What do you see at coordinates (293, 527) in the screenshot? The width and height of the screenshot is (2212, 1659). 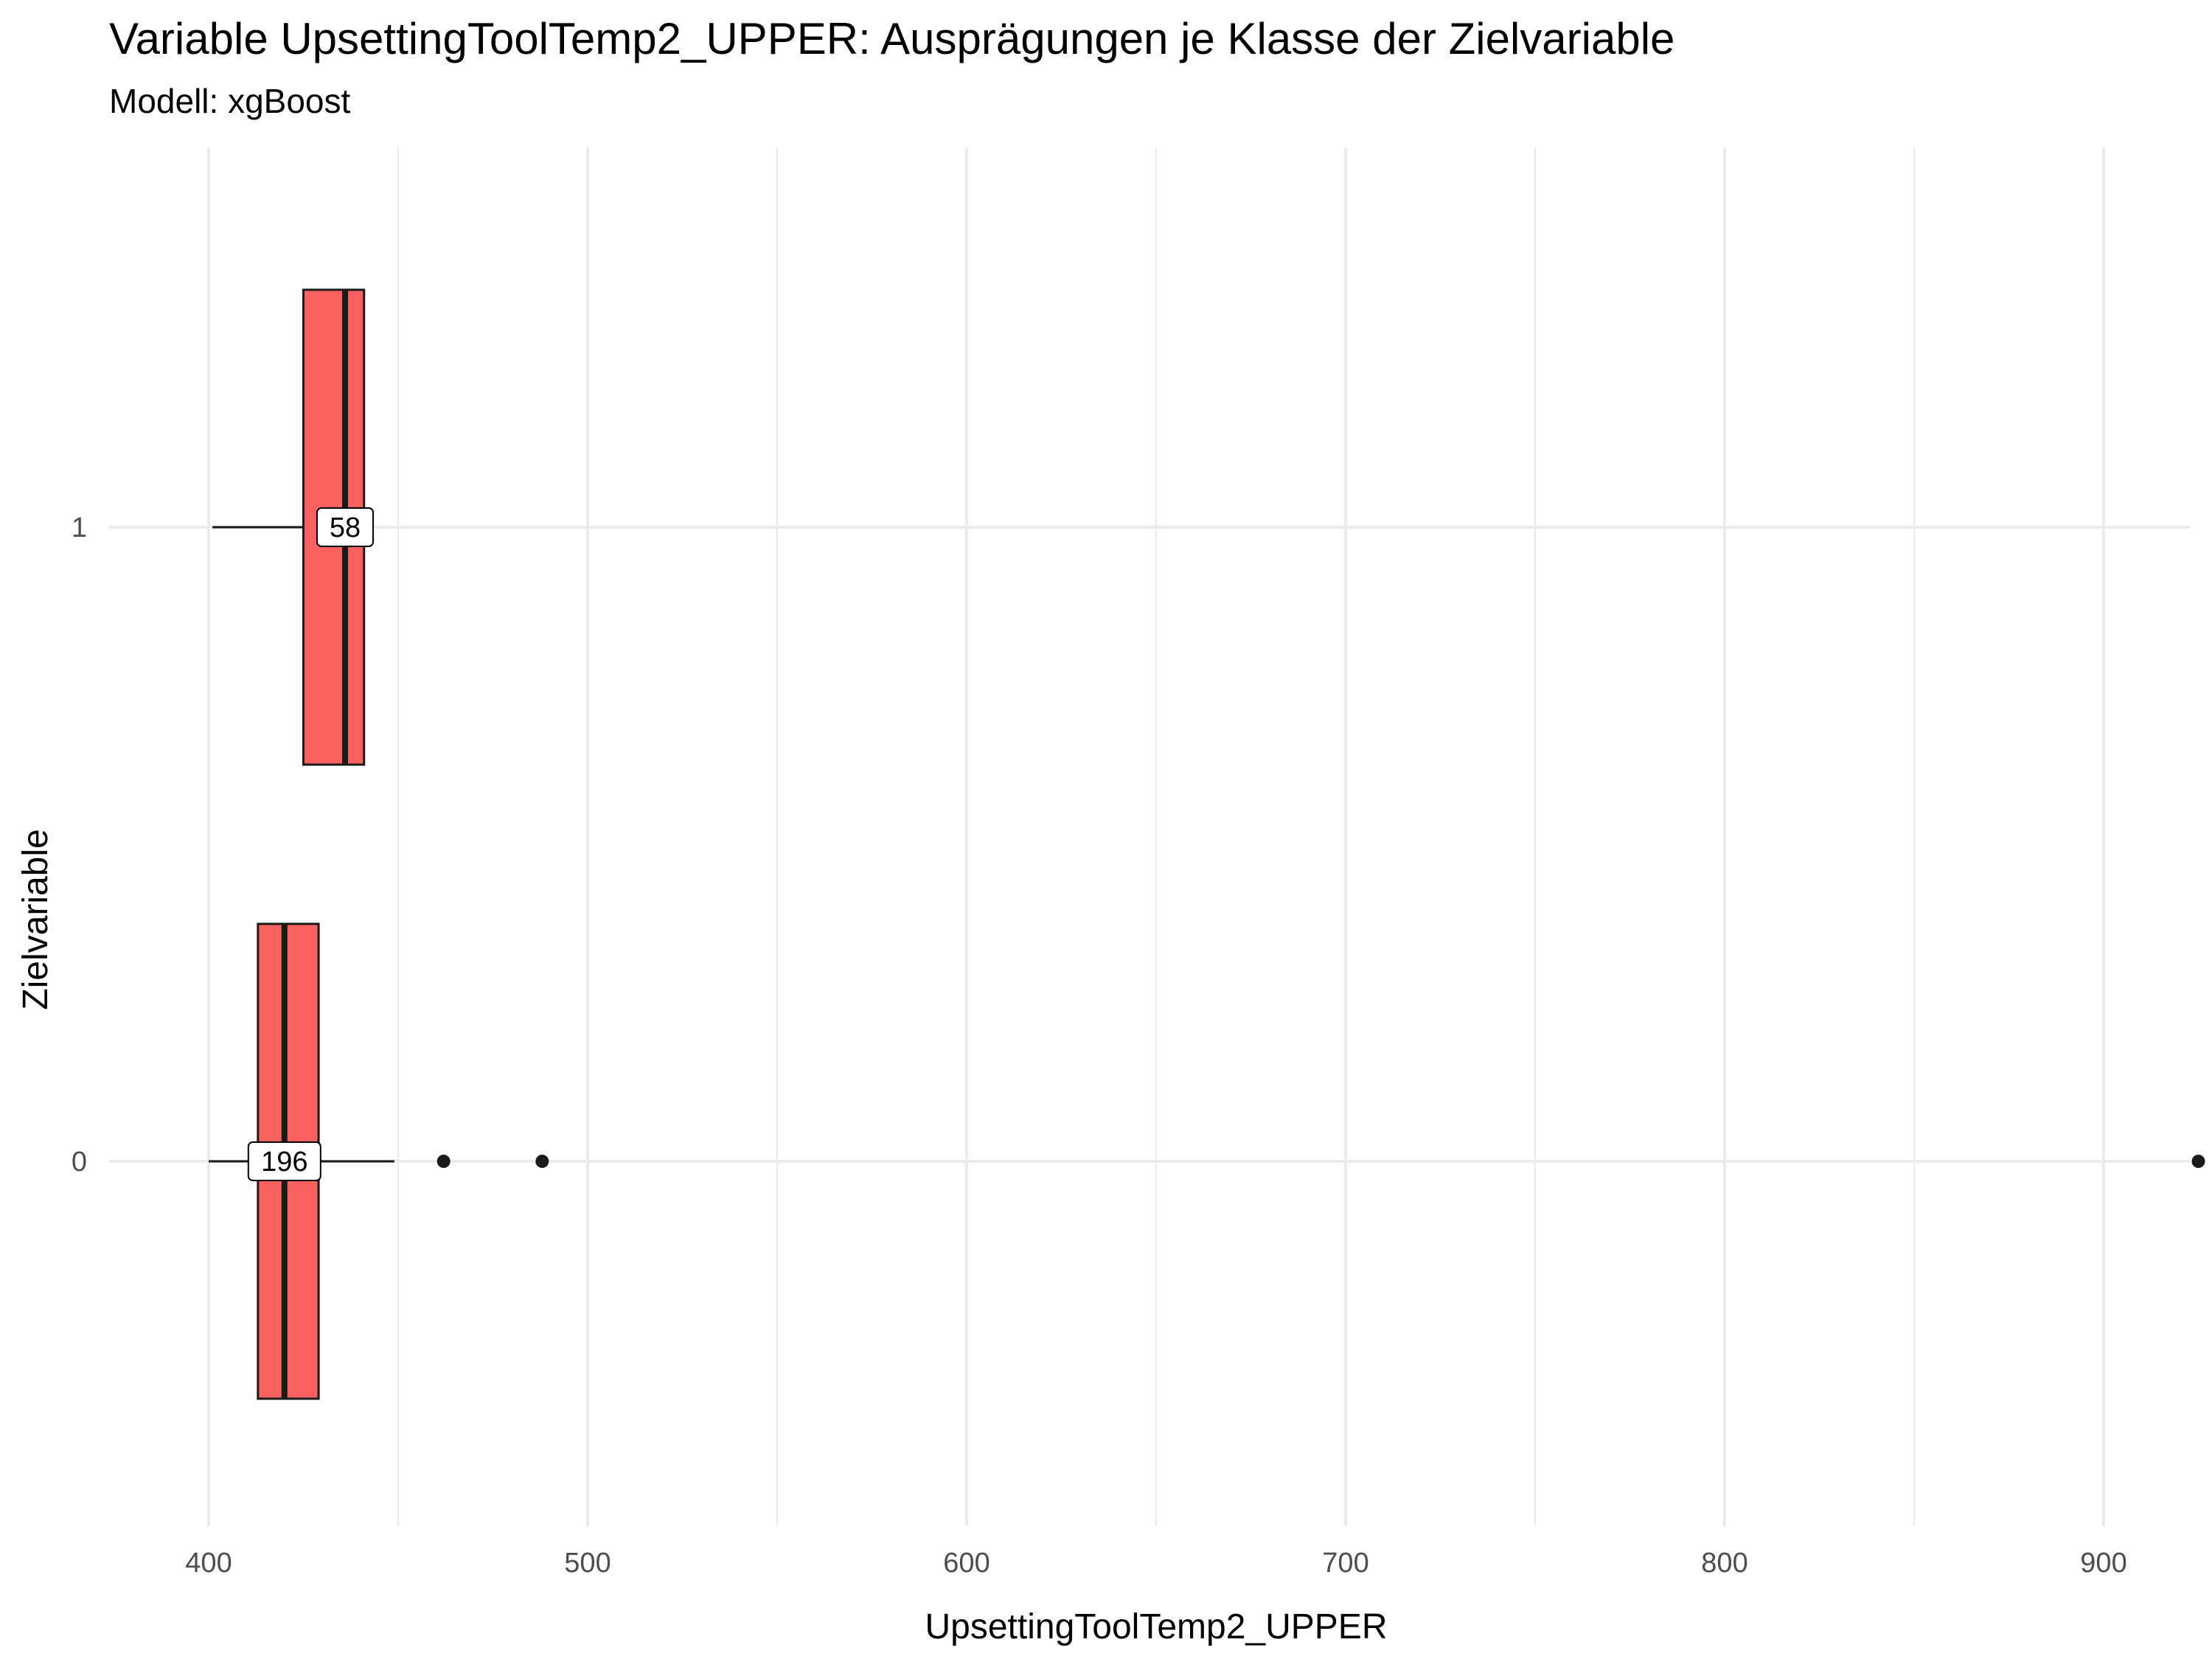 I see `box-1: 58` at bounding box center [293, 527].